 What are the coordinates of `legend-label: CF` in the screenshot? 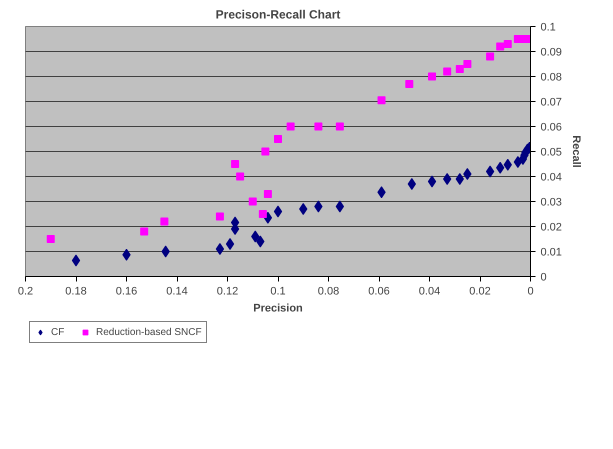 It's located at (58, 332).